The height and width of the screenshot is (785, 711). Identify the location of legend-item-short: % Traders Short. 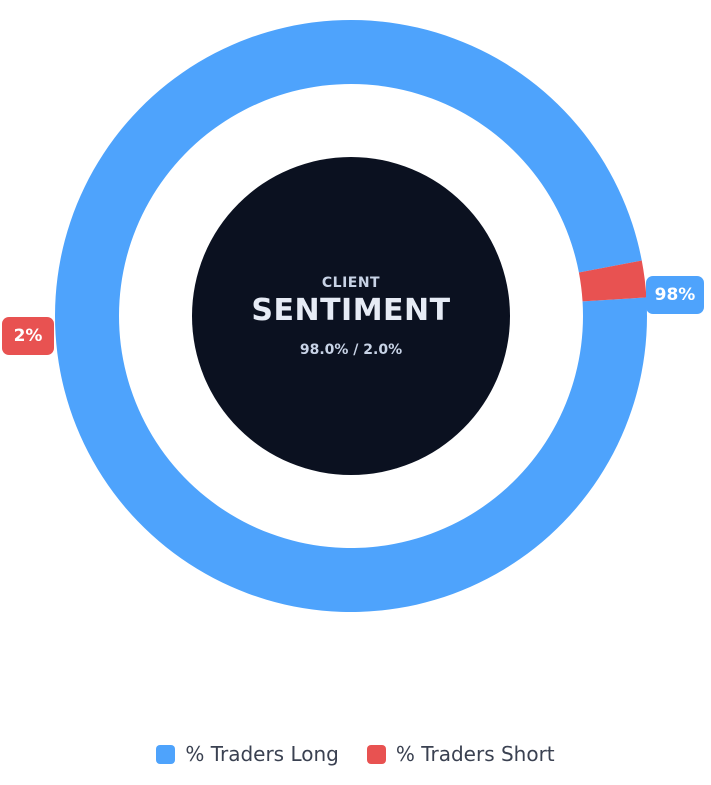
(460, 754).